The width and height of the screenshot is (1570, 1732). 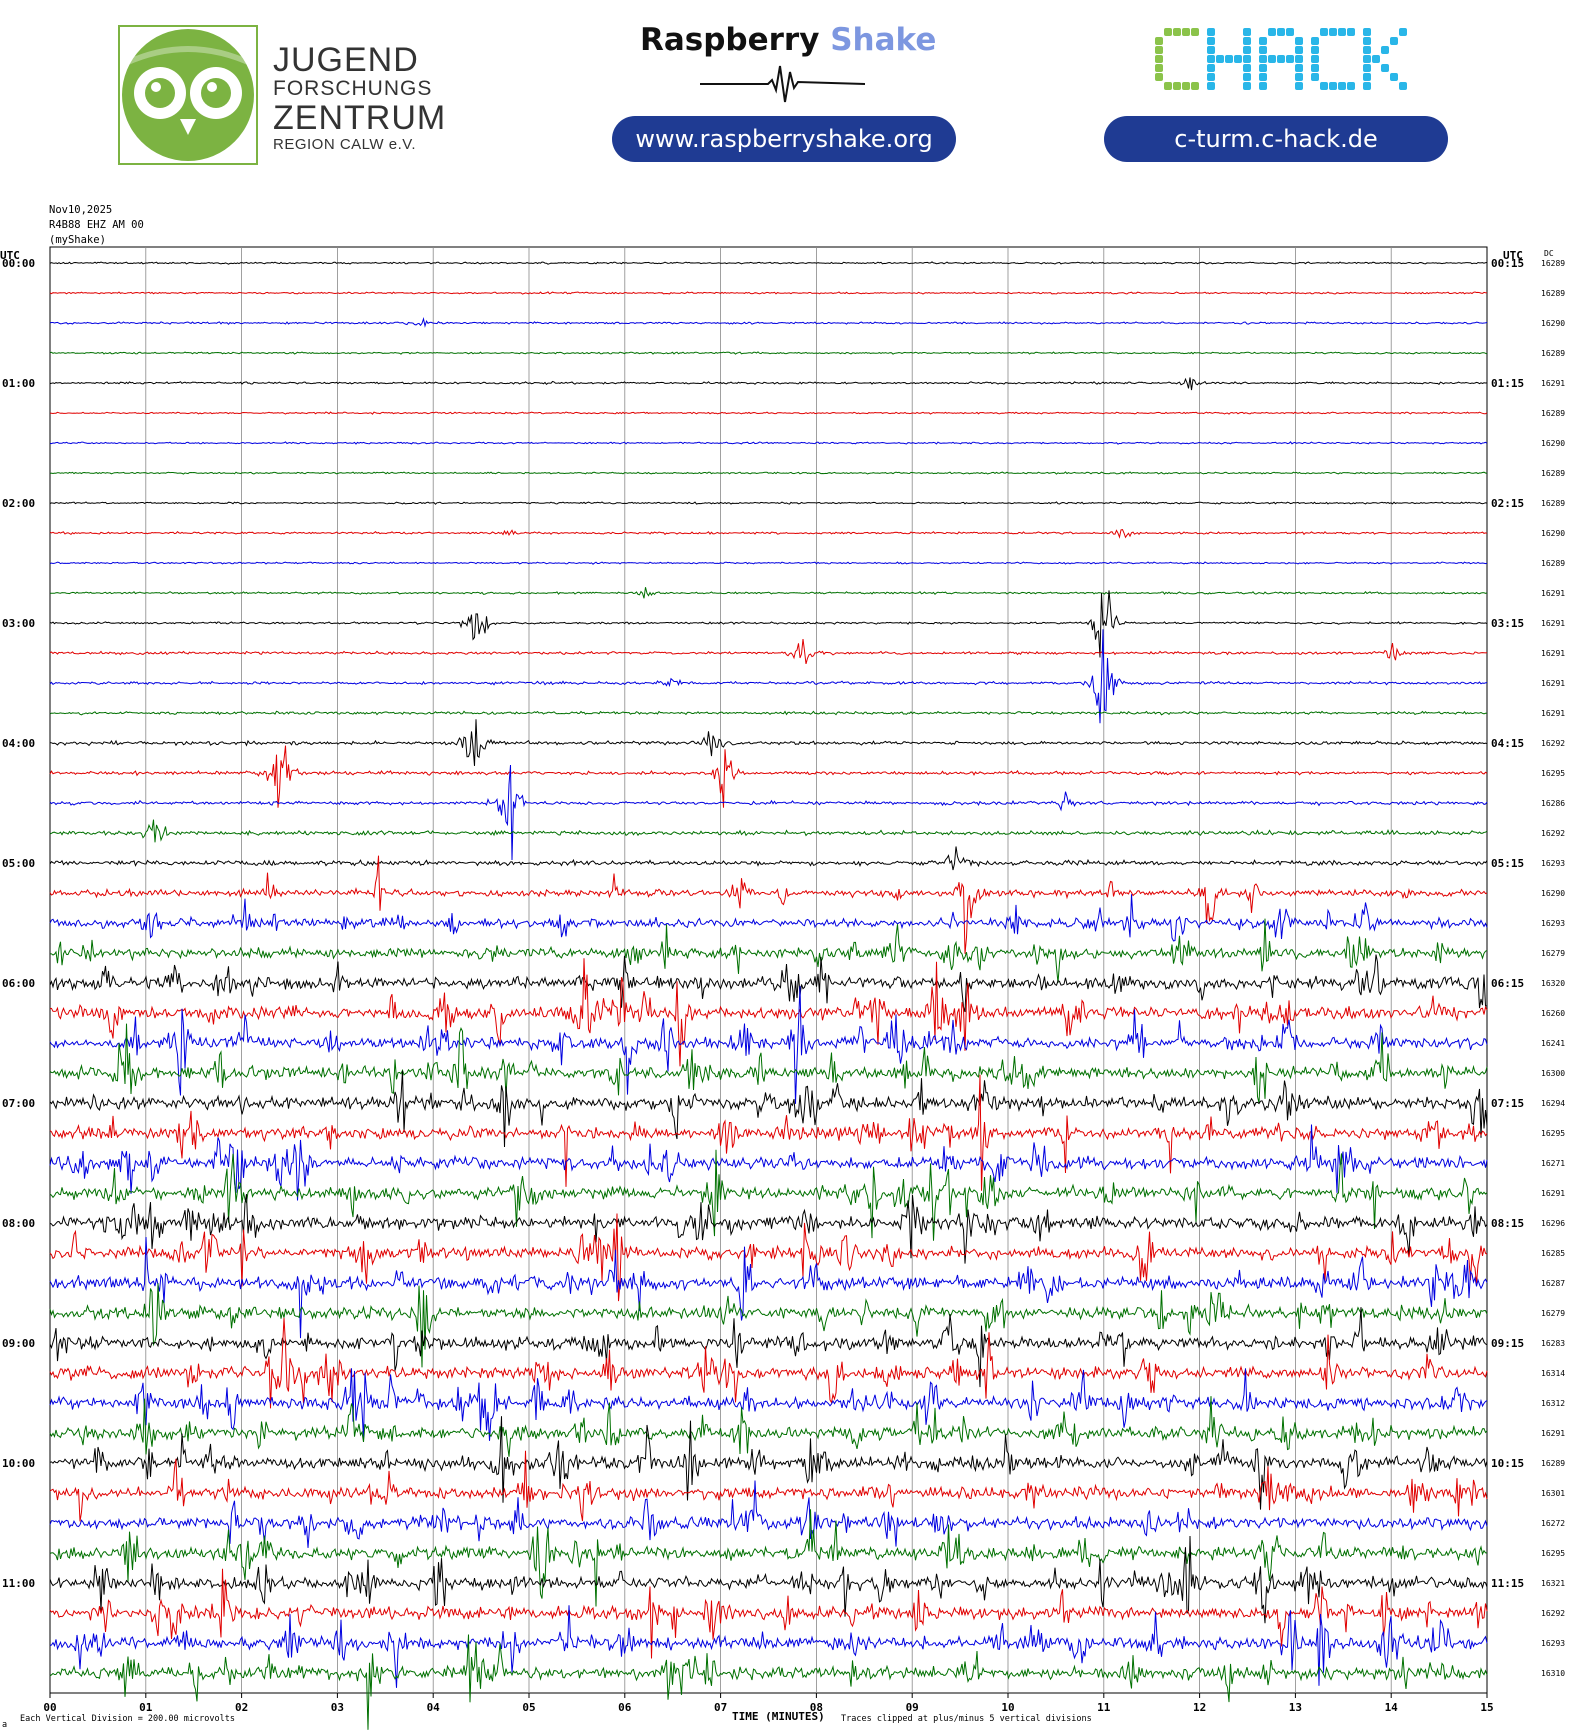 I want to click on hour-label-left: 03:00, so click(x=18, y=623).